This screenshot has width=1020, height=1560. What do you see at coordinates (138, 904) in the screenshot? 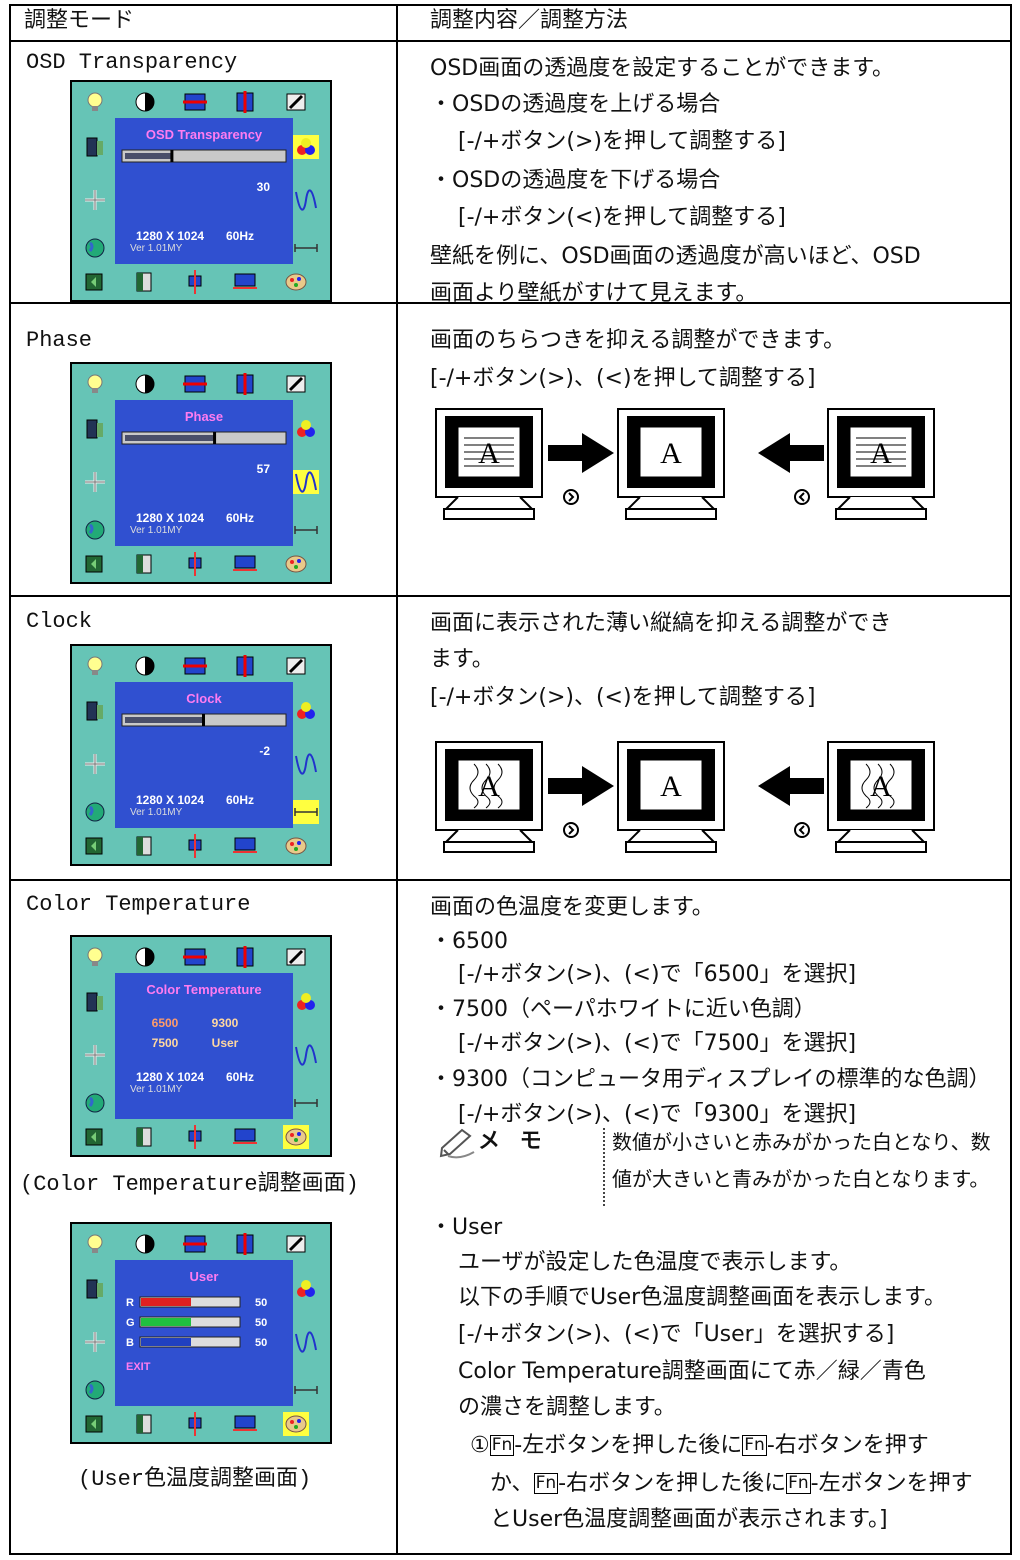
I see `mode-label: Color Temperature` at bounding box center [138, 904].